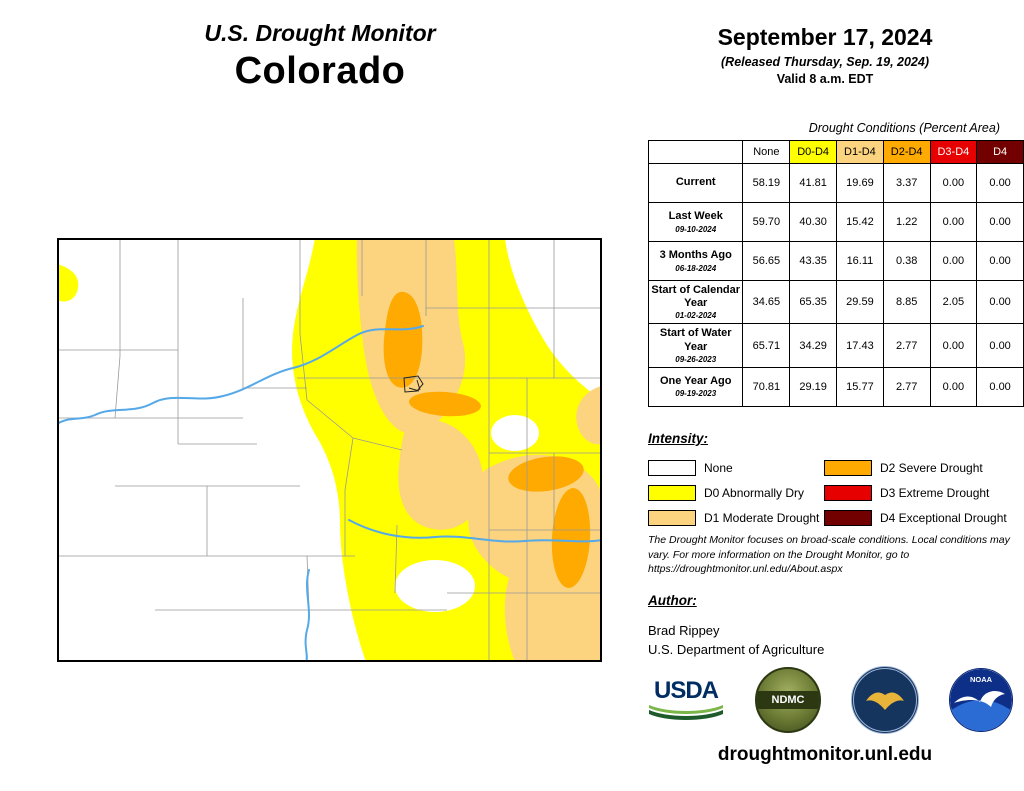 This screenshot has height=791, width=1024. Describe the element at coordinates (813, 222) in the screenshot. I see `cell-value: 40.30` at that location.